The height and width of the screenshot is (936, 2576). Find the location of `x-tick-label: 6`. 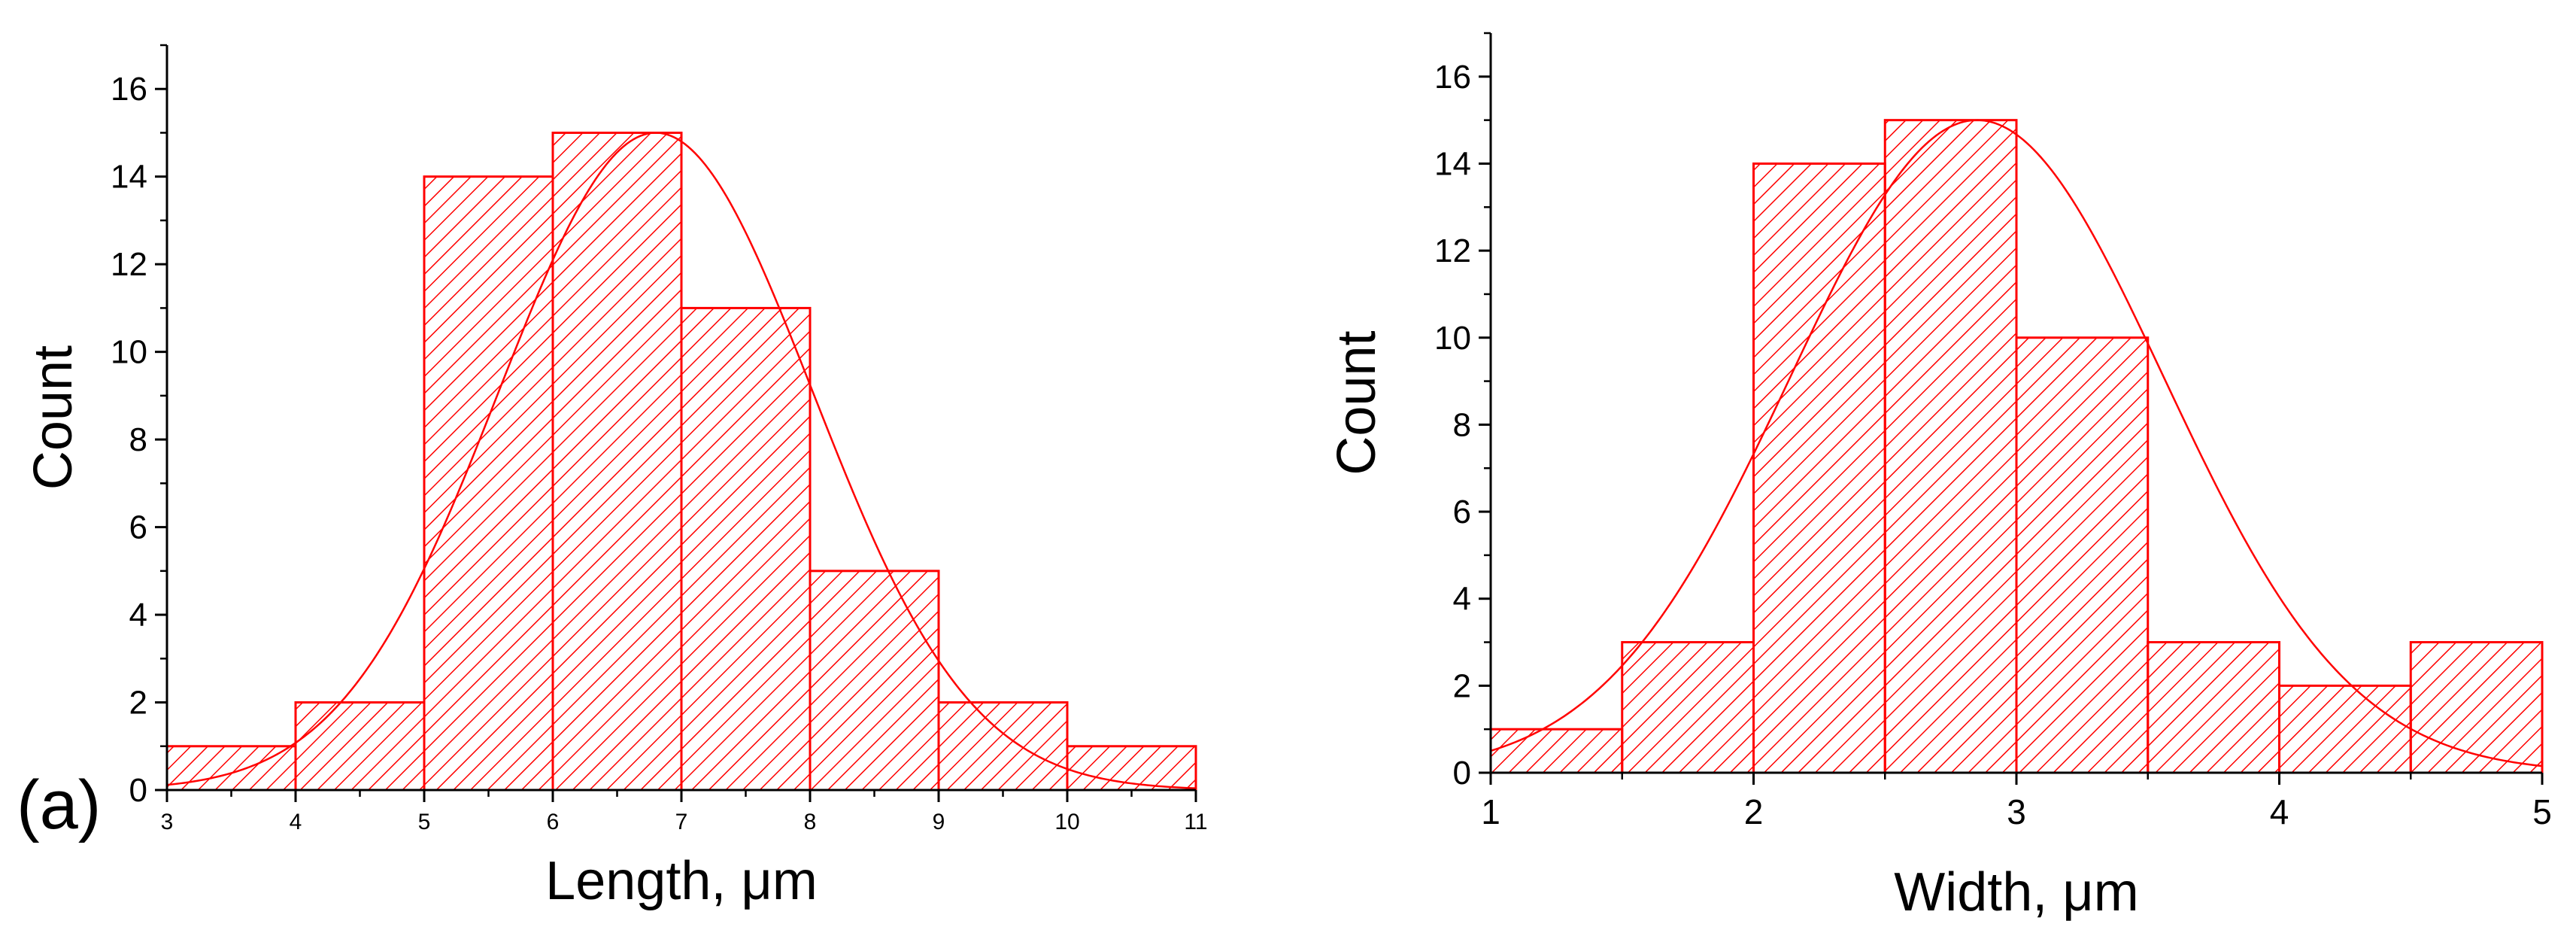

x-tick-label: 6 is located at coordinates (553, 822).